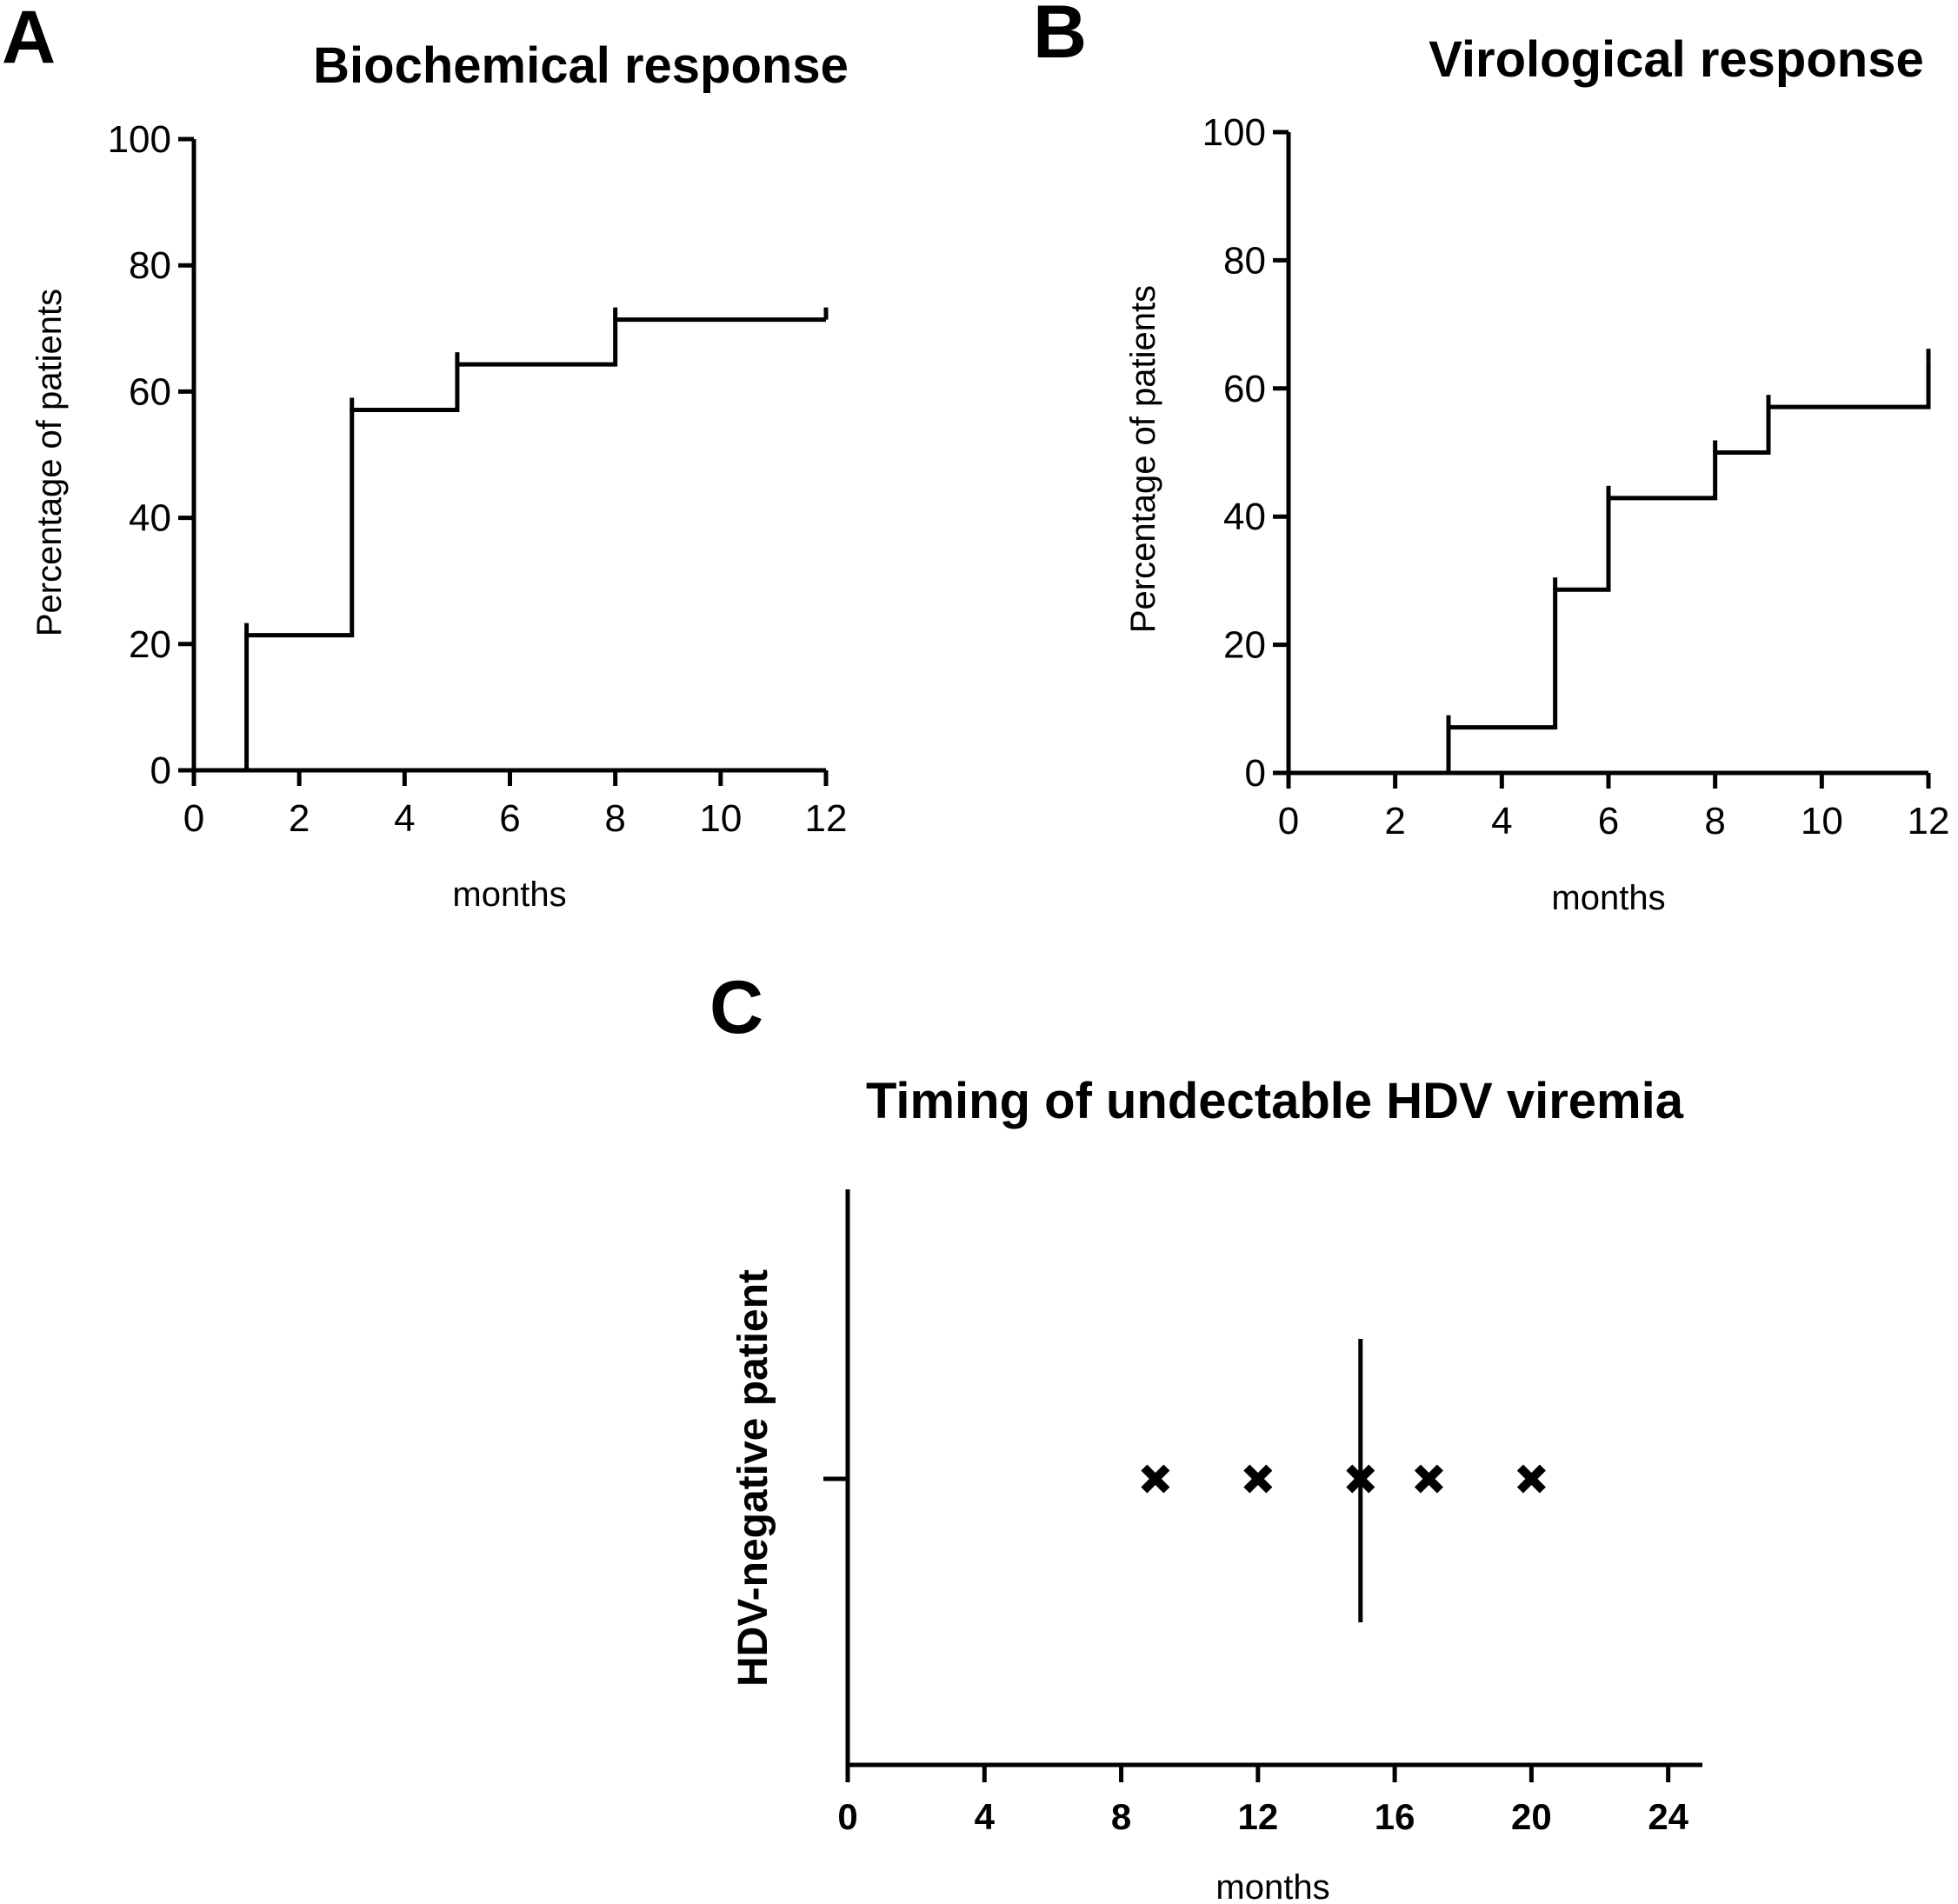 The height and width of the screenshot is (1904, 1958). I want to click on chart-title-b: Virological response, so click(1676, 59).